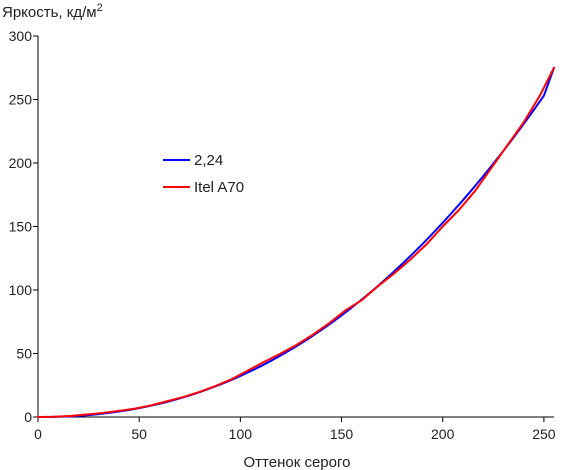 This screenshot has width=562, height=470. I want to click on x-tick-label: 0, so click(38, 434).